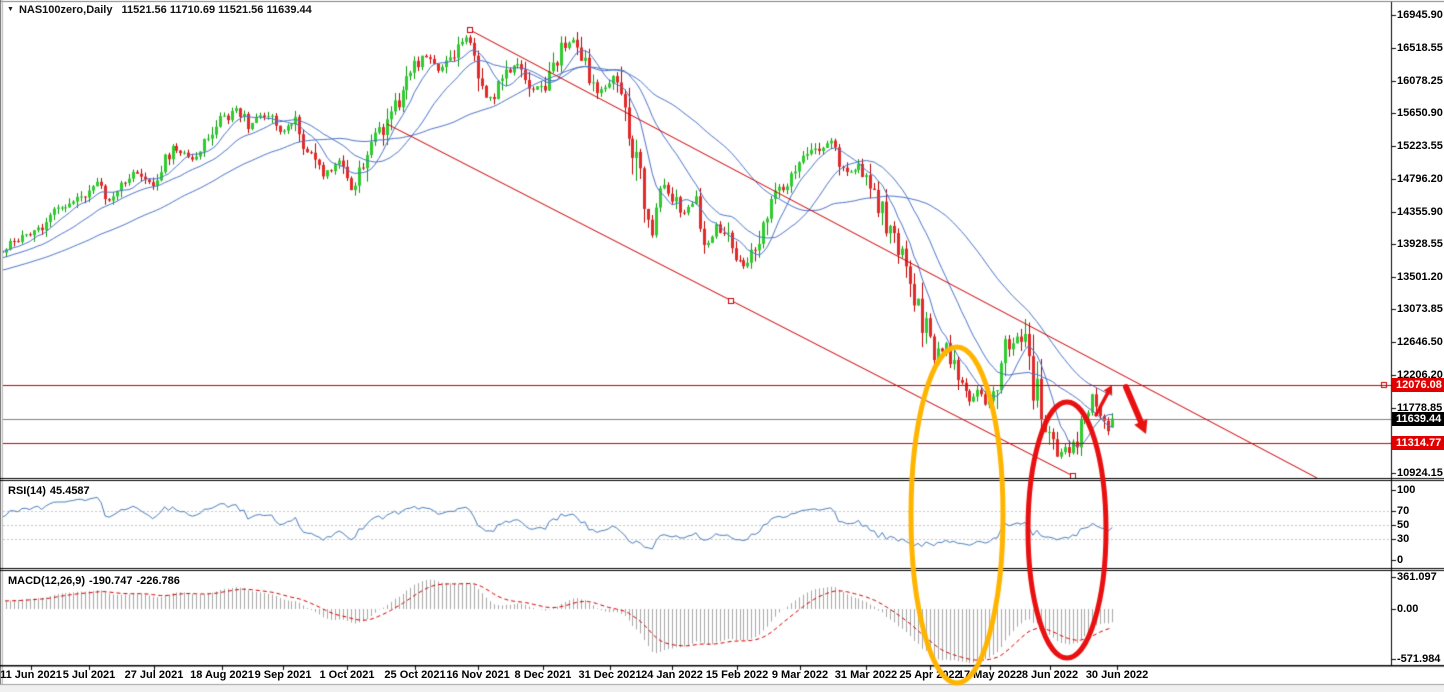  What do you see at coordinates (1117, 675) in the screenshot?
I see `date-axis-label: 30 Jun 2022` at bounding box center [1117, 675].